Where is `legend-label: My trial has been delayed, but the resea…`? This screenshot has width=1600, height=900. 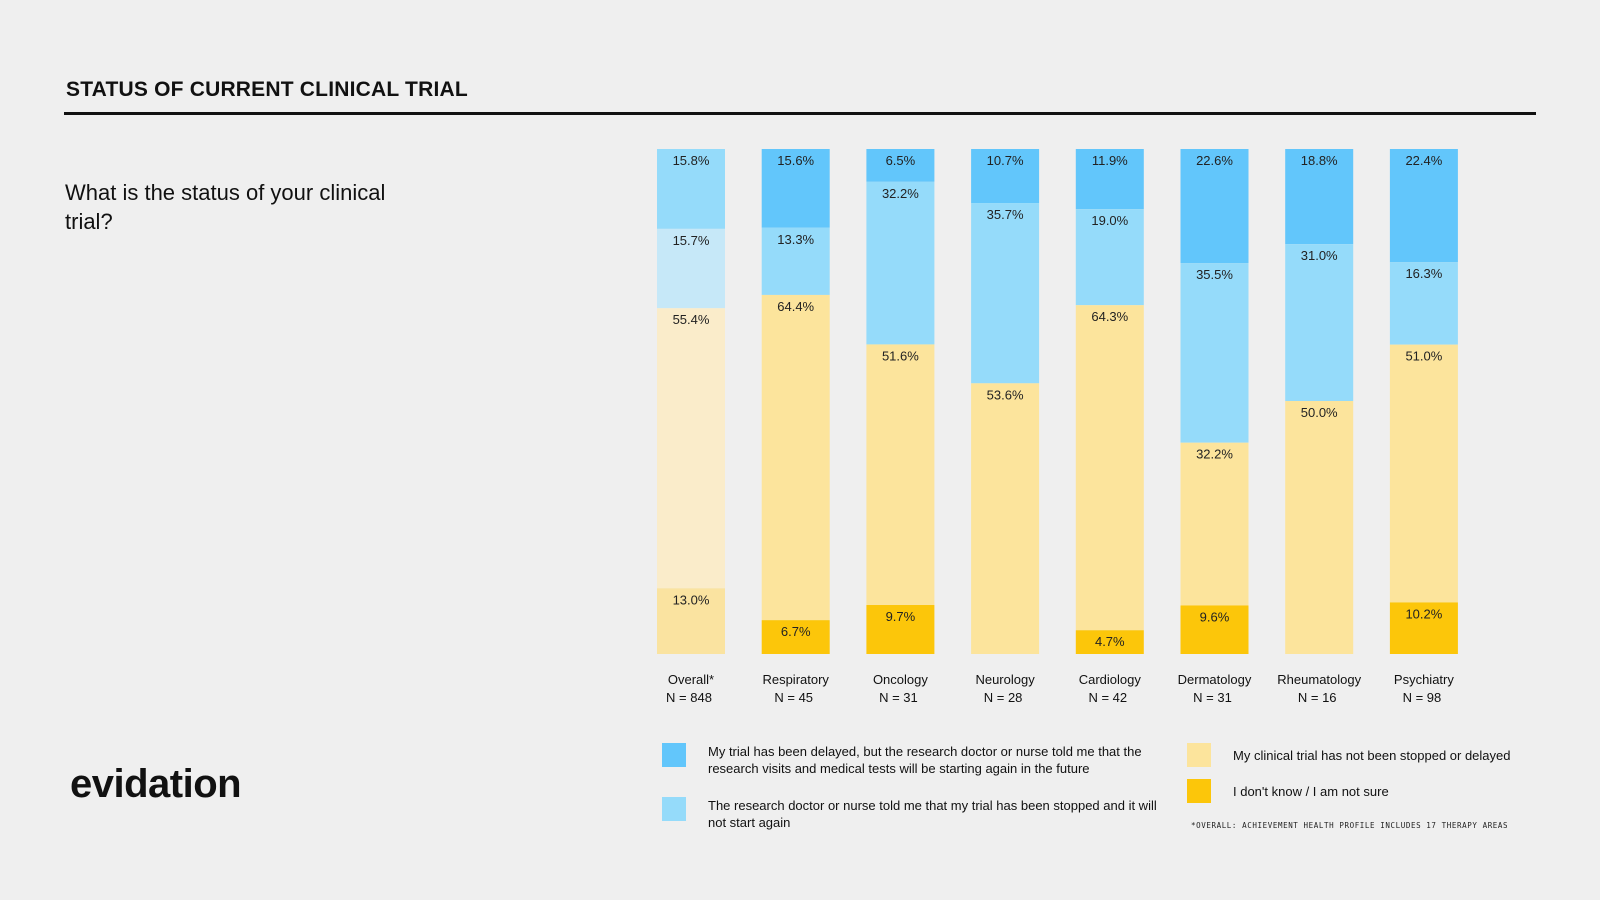 legend-label: My trial has been delayed, but the resea… is located at coordinates (925, 760).